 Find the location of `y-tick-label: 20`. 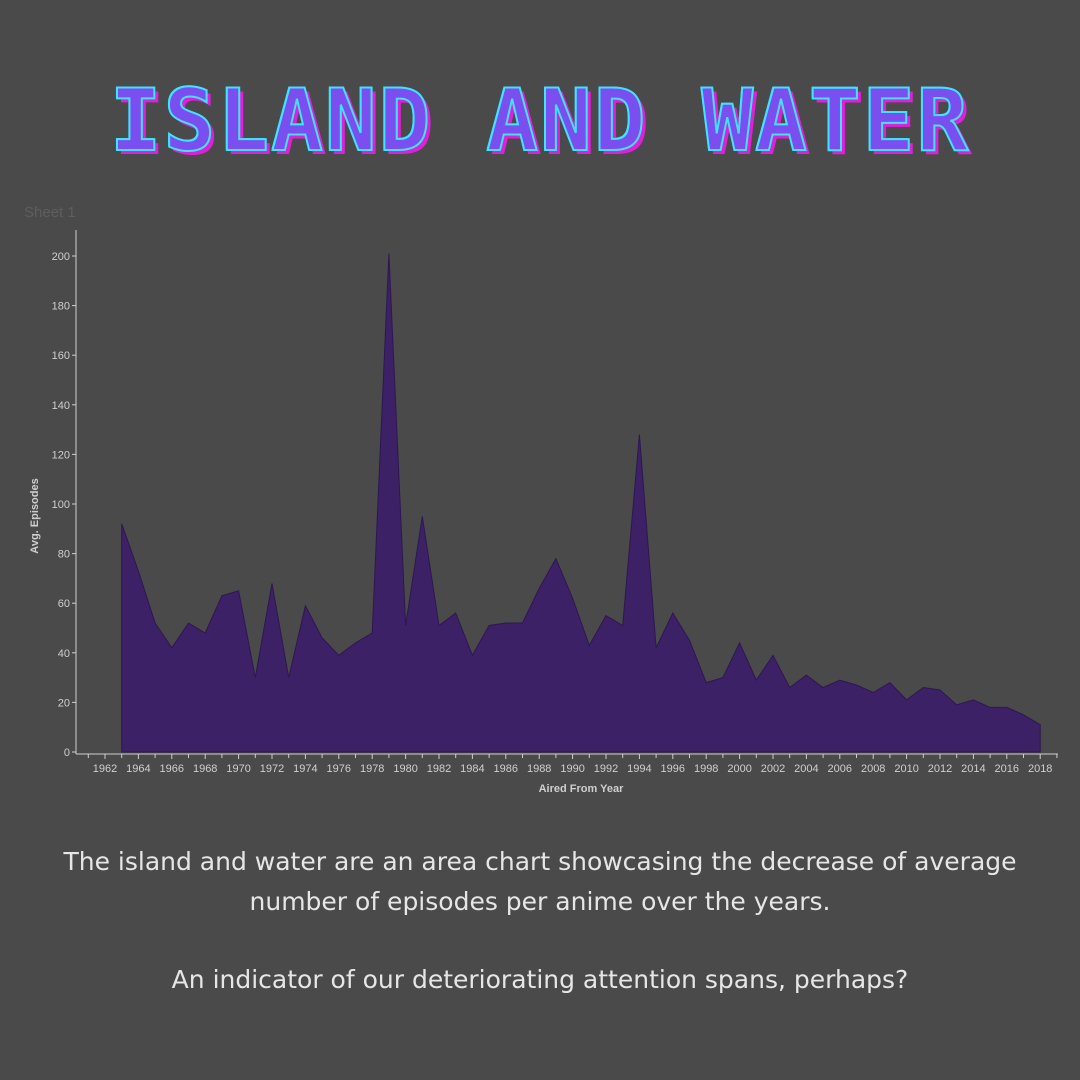

y-tick-label: 20 is located at coordinates (64, 703).